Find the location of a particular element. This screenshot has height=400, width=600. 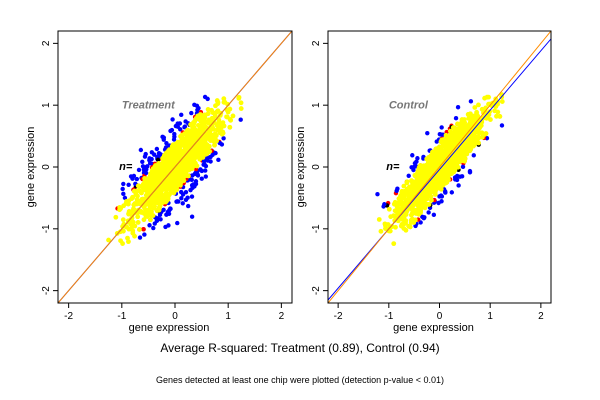

y-tick-label: 0 is located at coordinates (316, 167).